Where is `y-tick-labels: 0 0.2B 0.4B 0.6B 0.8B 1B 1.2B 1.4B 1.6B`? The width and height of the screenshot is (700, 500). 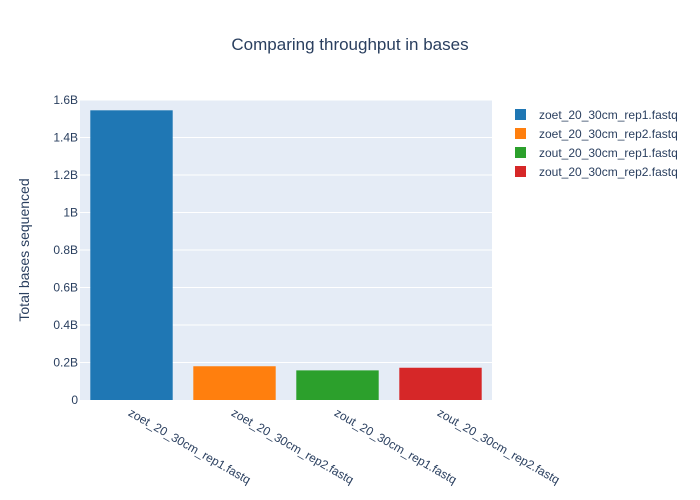 y-tick-labels: 0 0.2B 0.4B 0.6B 0.8B 1B 1.2B 1.4B 1.6B is located at coordinates (65, 250).